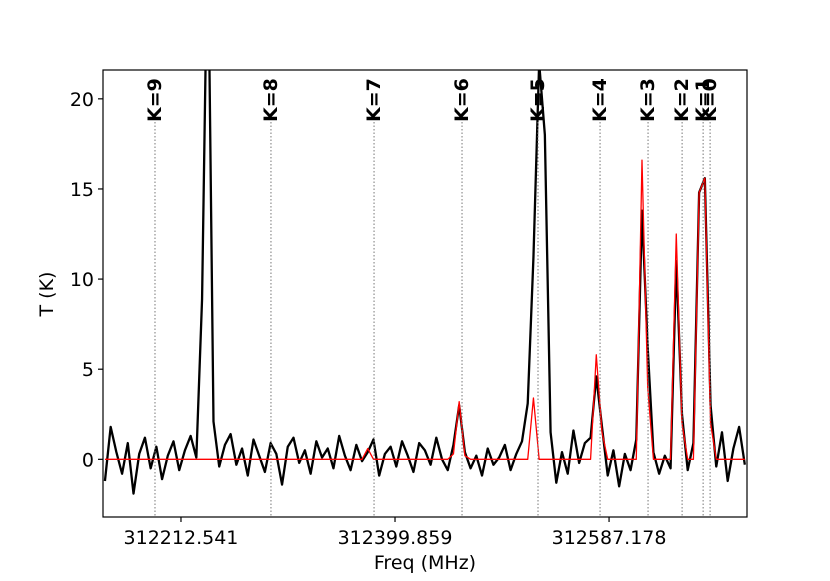 Image resolution: width=830 pixels, height=581 pixels. Describe the element at coordinates (648, 100) in the screenshot. I see `annotation-label: K=3` at that location.